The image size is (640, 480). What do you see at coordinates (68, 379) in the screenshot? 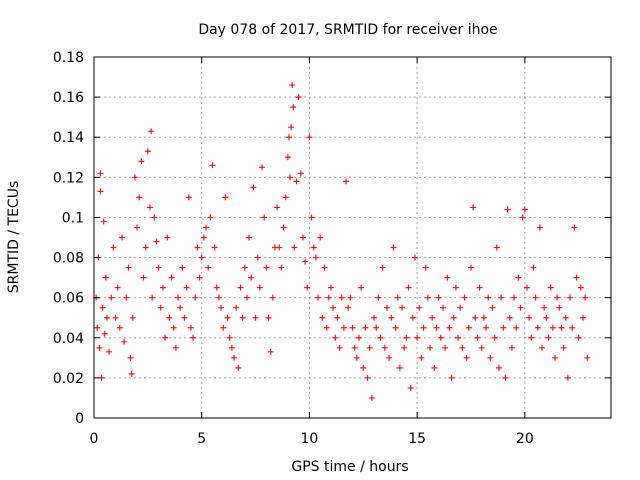
I see `y-tick-label: 0.02` at bounding box center [68, 379].